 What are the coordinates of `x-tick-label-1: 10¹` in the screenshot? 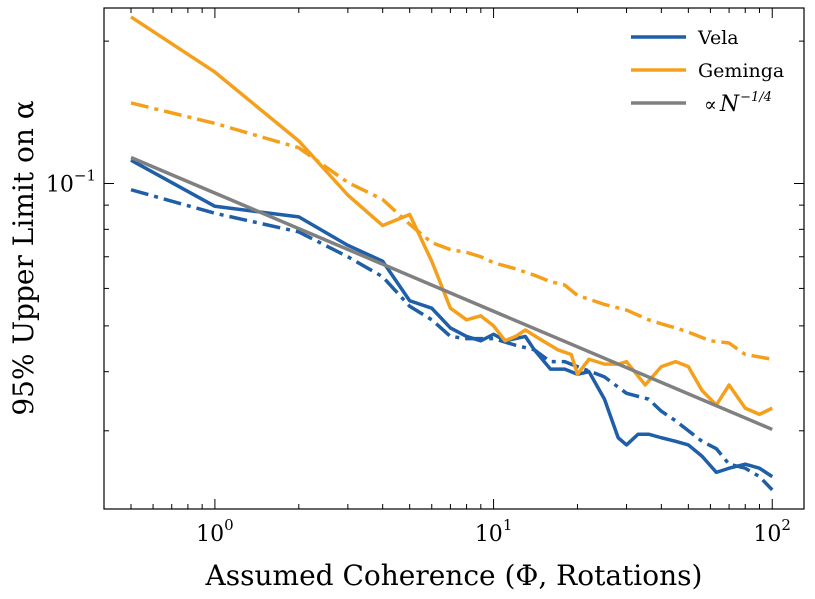 It's located at (494, 531).